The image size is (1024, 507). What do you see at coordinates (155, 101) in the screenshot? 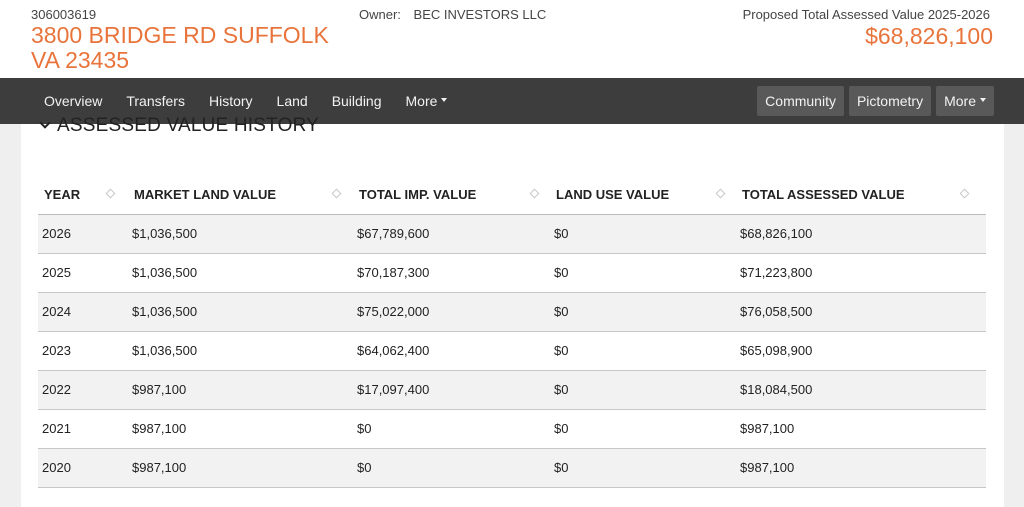
I see `nav-transfers: Transfers` at bounding box center [155, 101].